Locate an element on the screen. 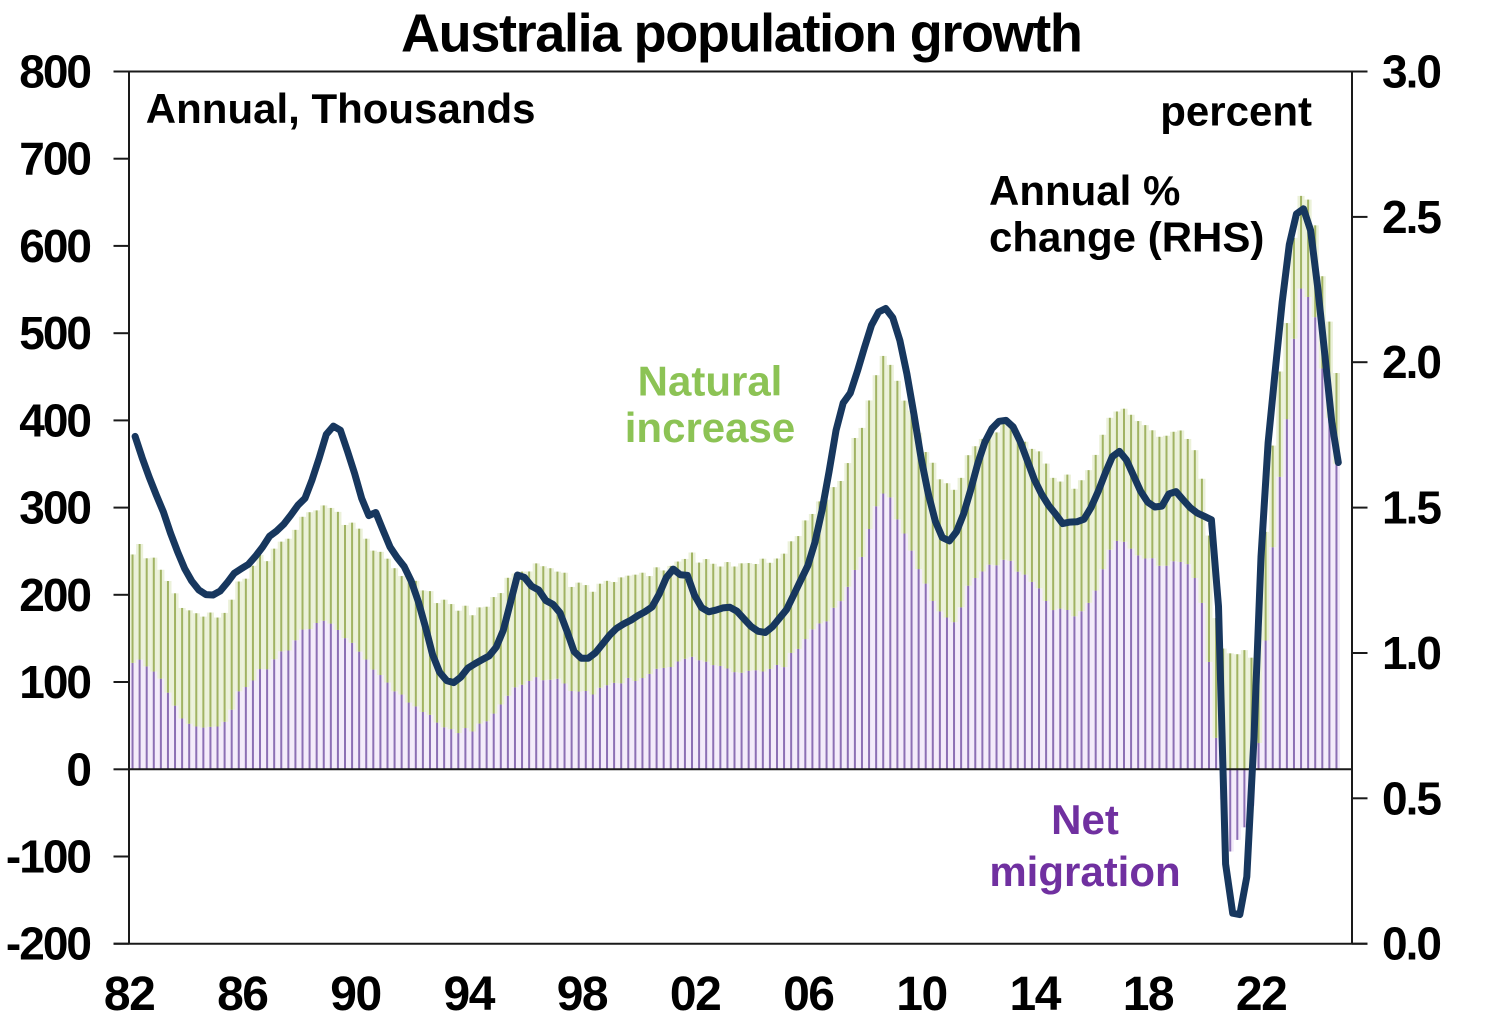  svg-text: Natural is located at coordinates (710, 381).